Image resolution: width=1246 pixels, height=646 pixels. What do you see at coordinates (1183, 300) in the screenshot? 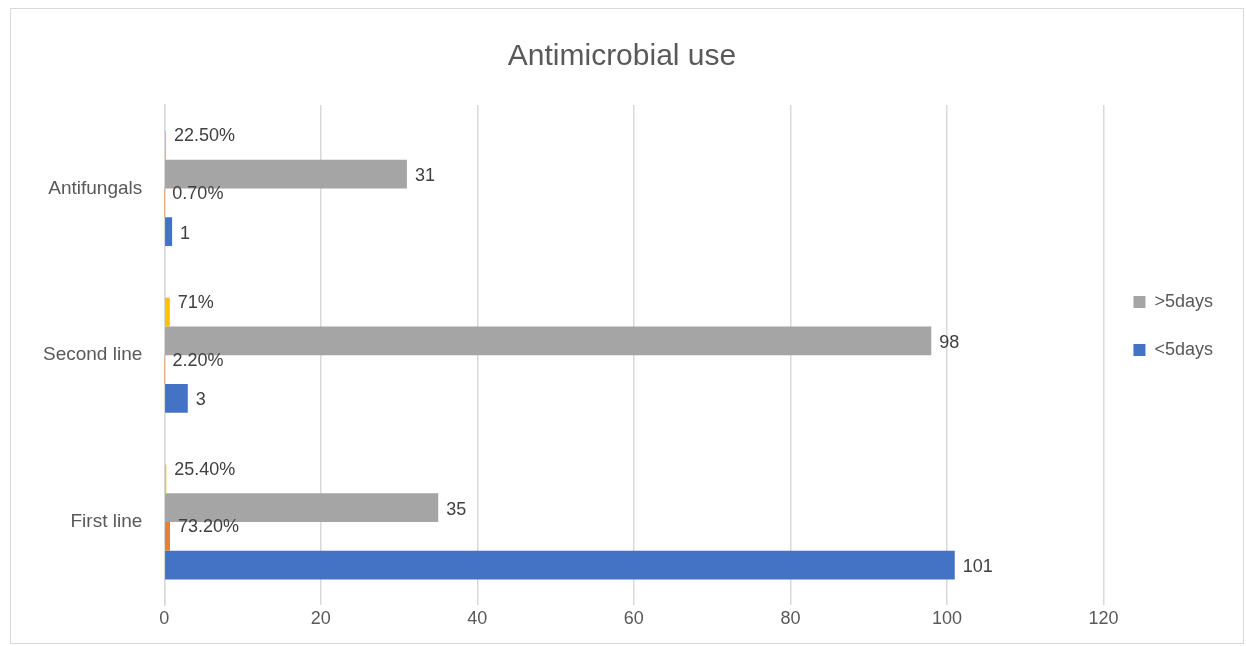
I see `legend-label: >5days` at bounding box center [1183, 300].